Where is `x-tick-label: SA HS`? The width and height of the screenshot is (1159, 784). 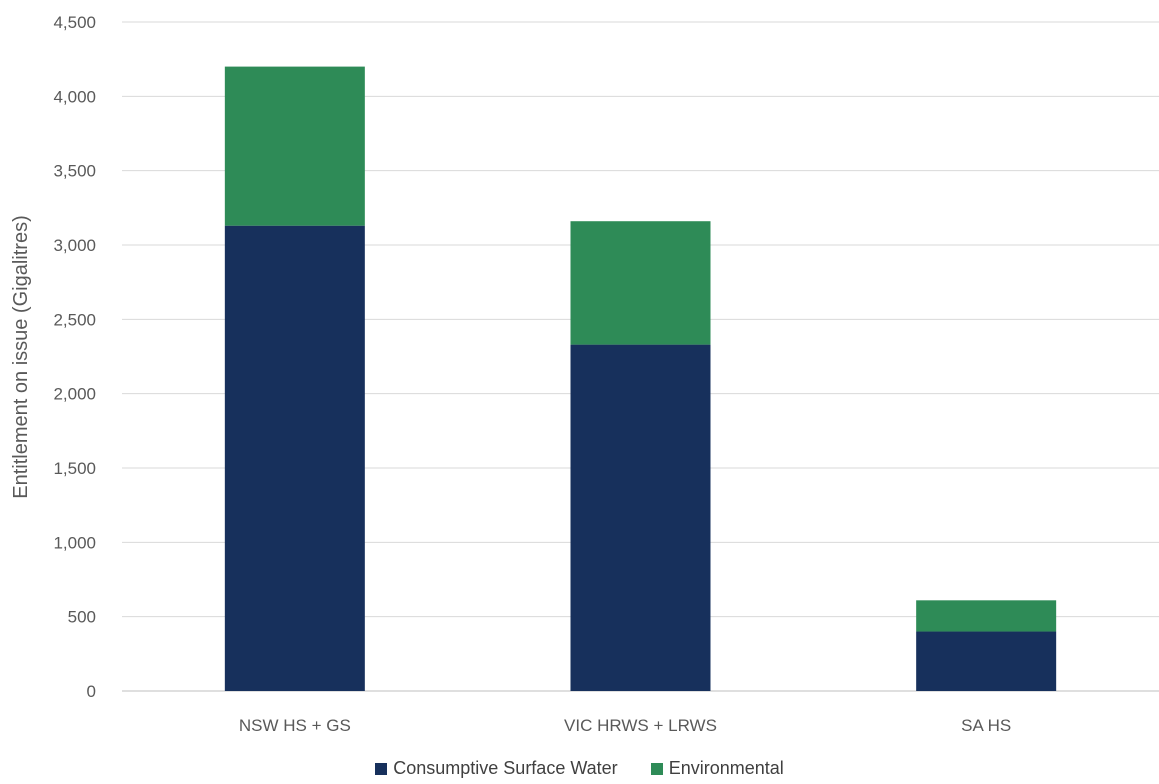
x-tick-label: SA HS is located at coordinates (986, 725).